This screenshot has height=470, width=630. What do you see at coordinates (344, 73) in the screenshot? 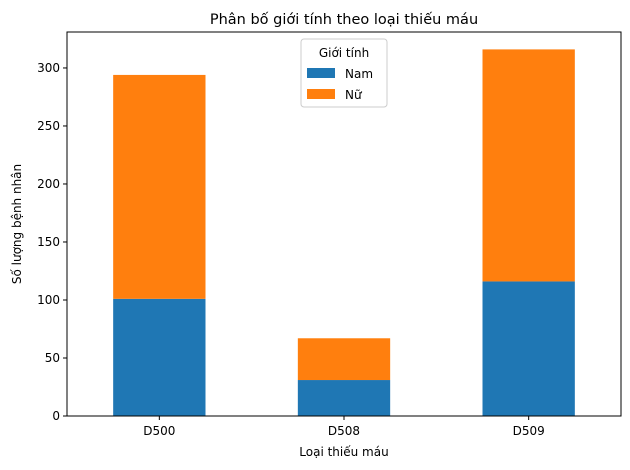
I see `legend: Giới tính Nam Nữ` at bounding box center [344, 73].